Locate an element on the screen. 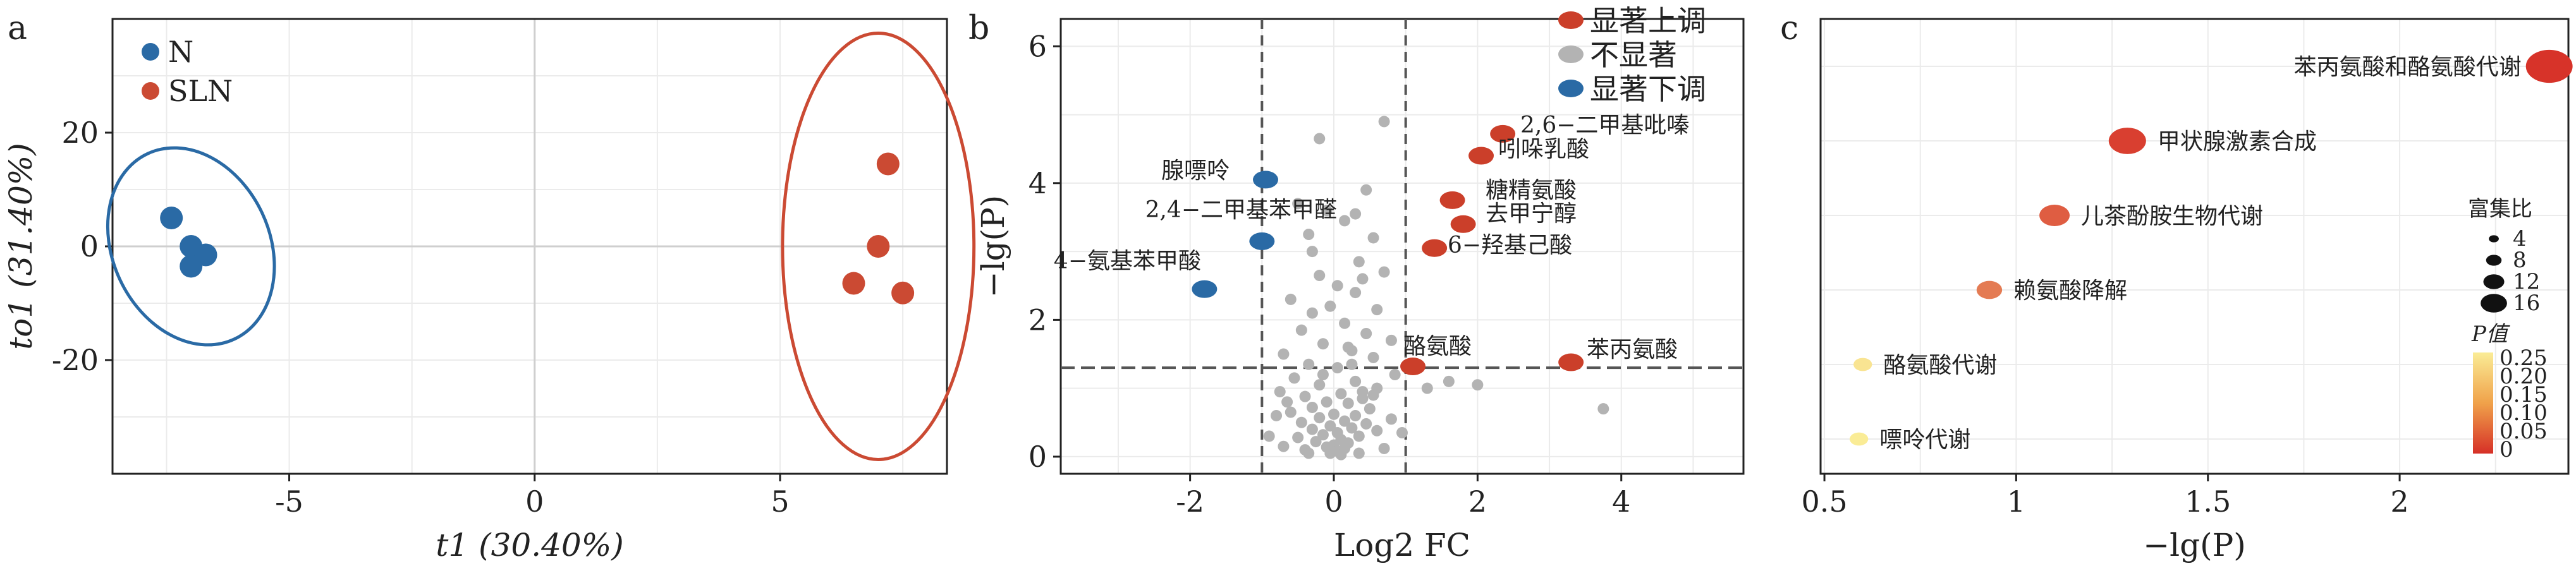 This screenshot has height=578, width=2576. pathway-label: 酪氨酸代谢 is located at coordinates (1940, 365).